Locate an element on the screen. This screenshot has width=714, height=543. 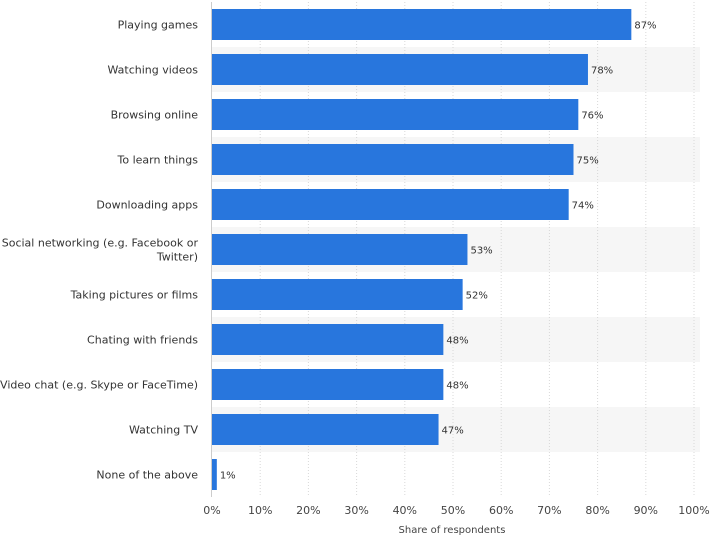
category-label-line: Playing games is located at coordinates (158, 25).